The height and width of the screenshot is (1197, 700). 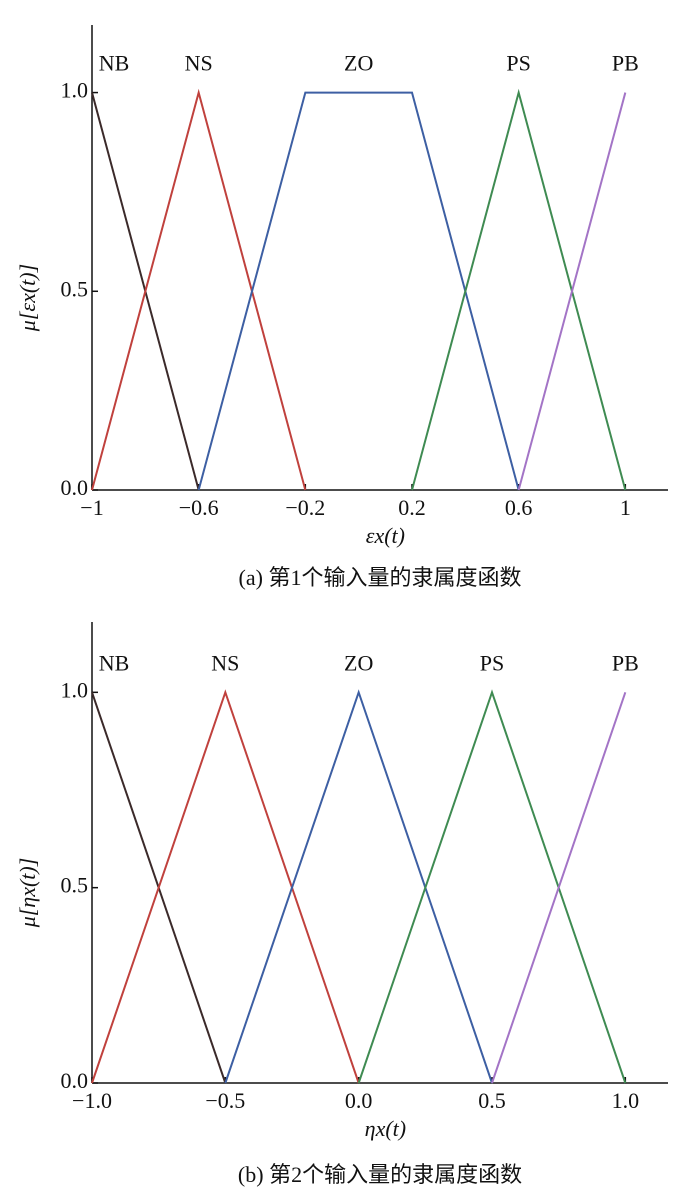 I want to click on x-tick-label: −0.6, so click(x=199, y=507).